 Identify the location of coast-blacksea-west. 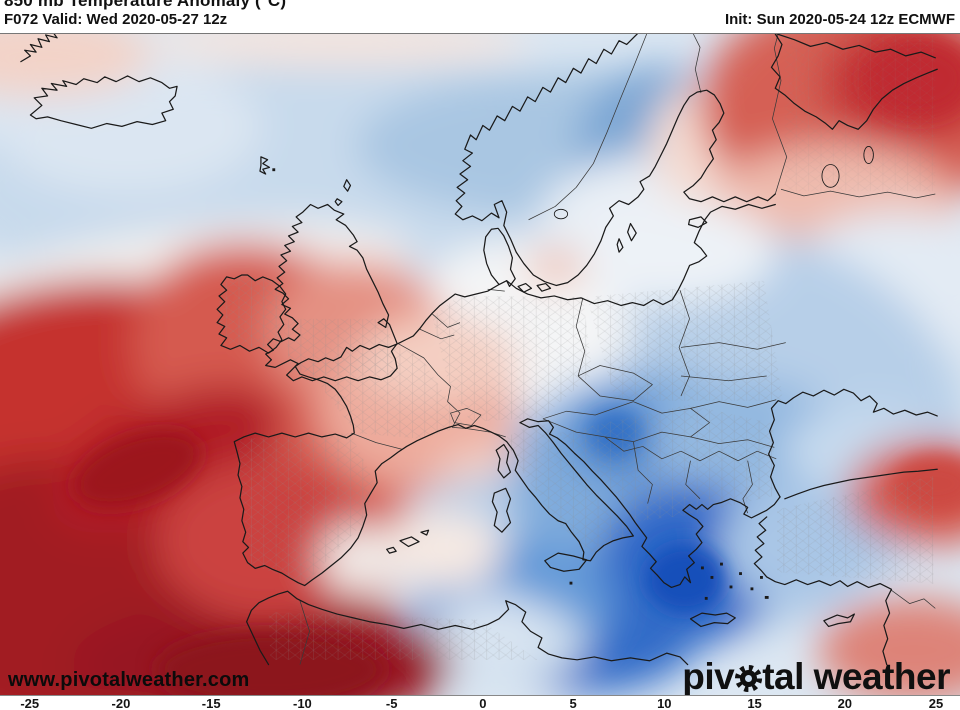
(852, 443).